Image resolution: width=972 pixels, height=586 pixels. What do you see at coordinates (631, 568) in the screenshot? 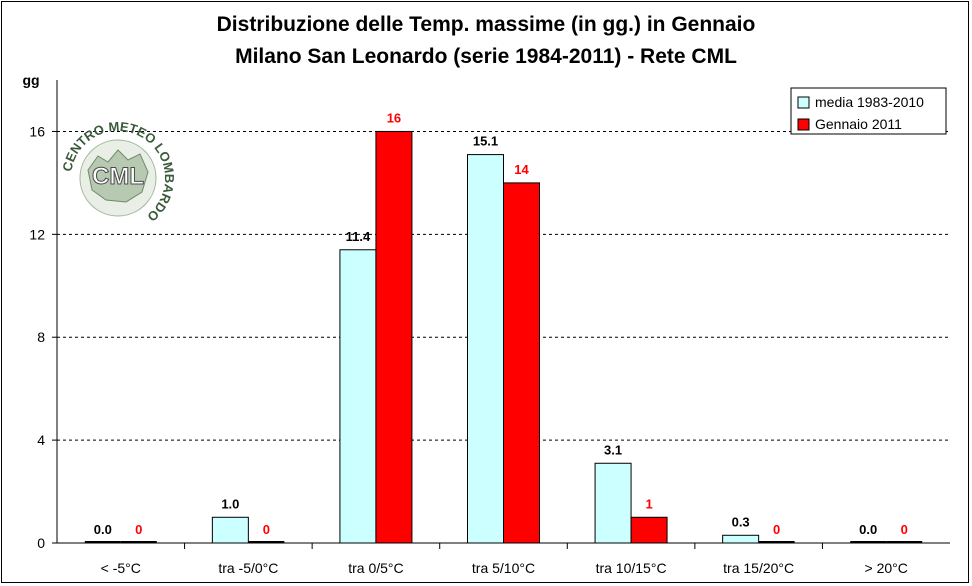
I see `x-tick-label: tra 10/15°C` at bounding box center [631, 568].